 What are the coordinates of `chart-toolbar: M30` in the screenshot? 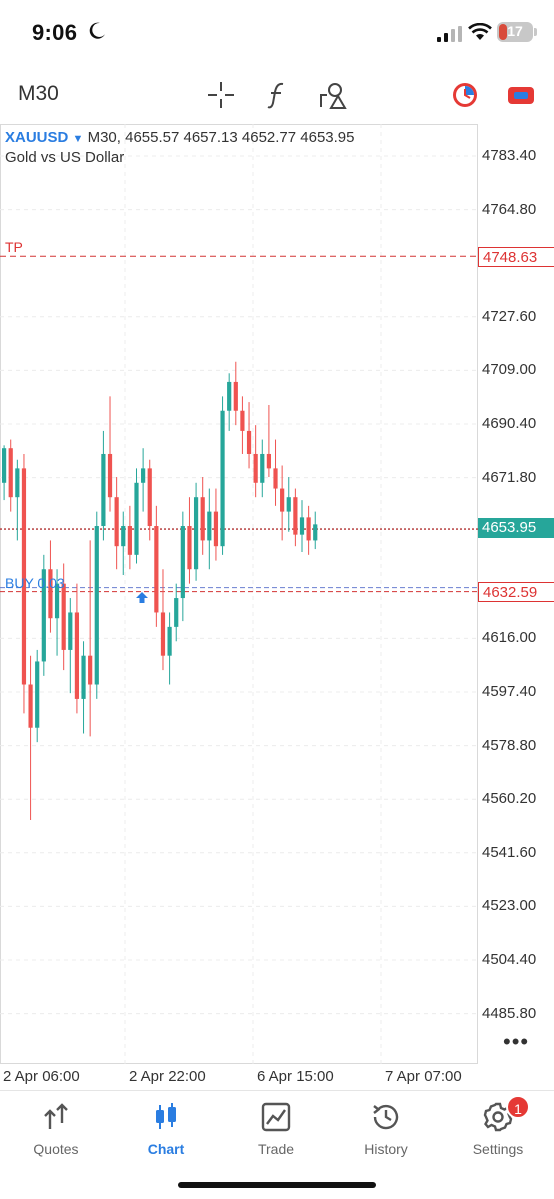 It's located at (277, 94).